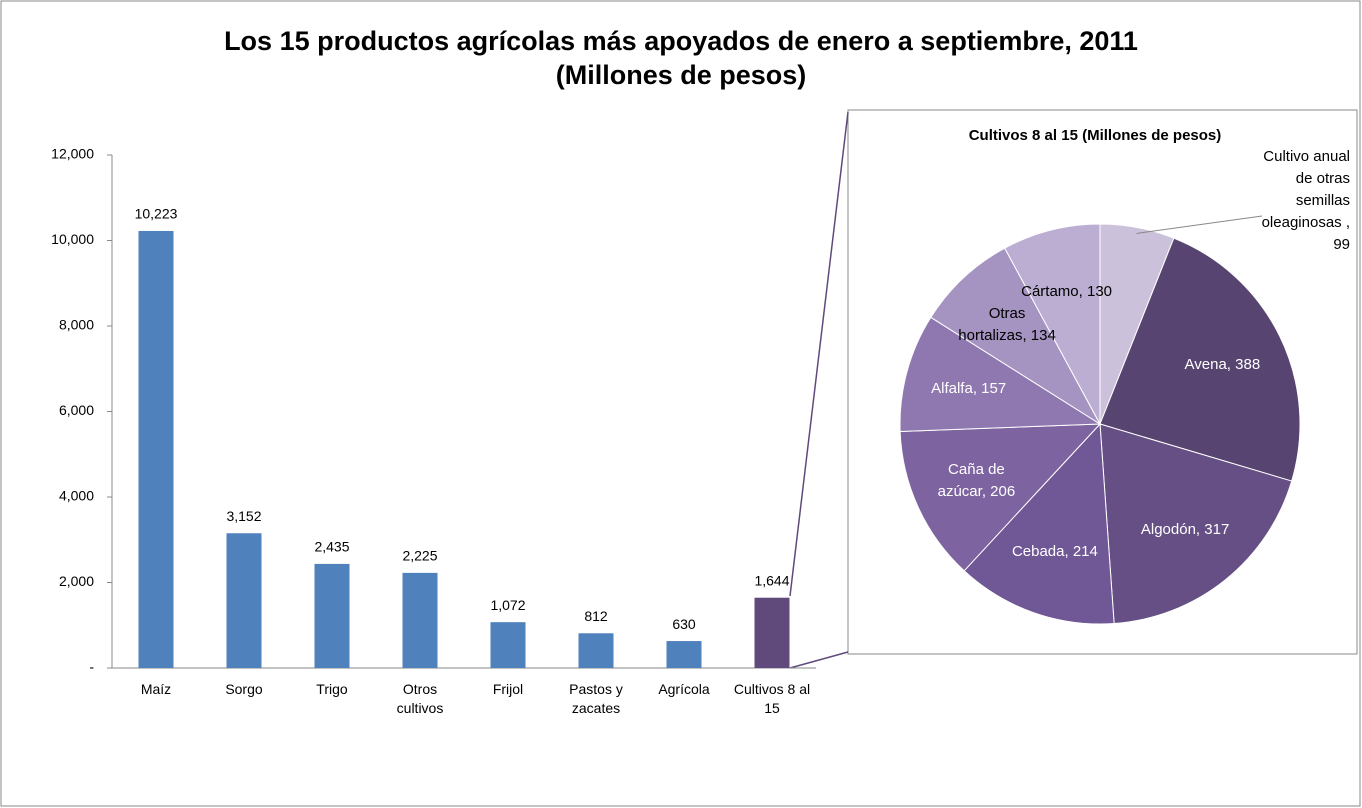  I want to click on data-label: Cebada, 214, so click(1054, 552).